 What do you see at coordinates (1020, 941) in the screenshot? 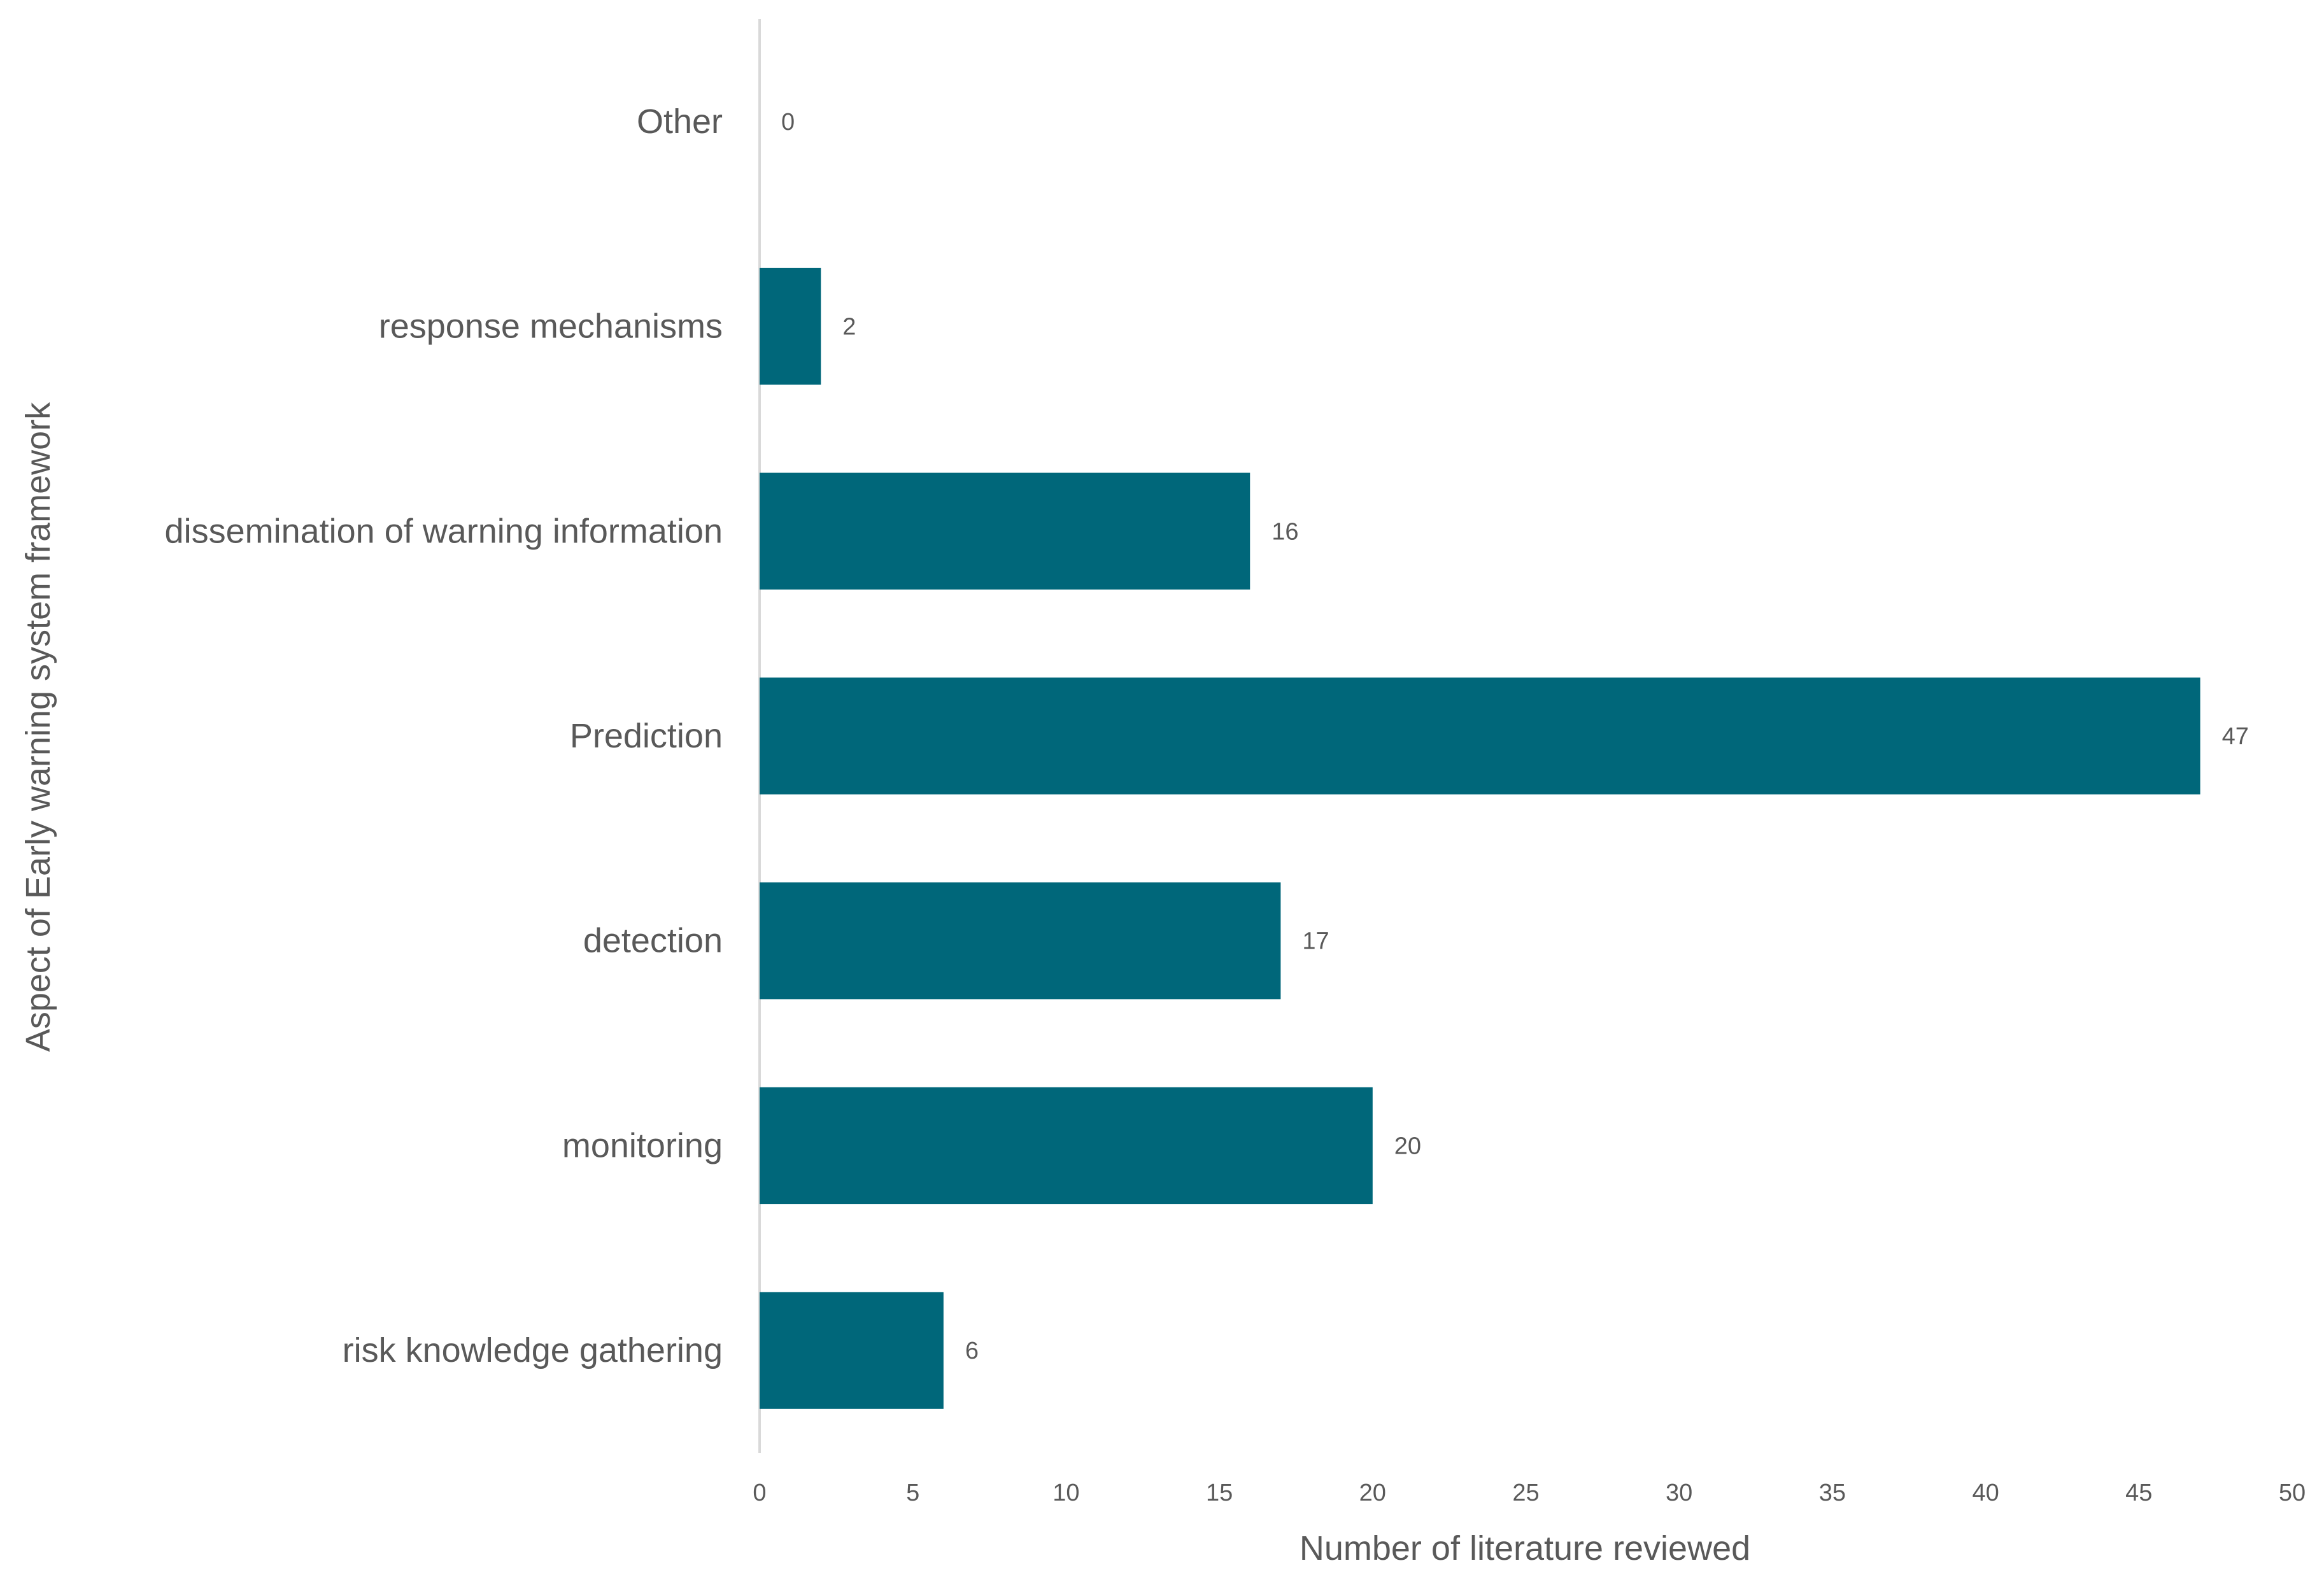
I see `bar-detection` at bounding box center [1020, 941].